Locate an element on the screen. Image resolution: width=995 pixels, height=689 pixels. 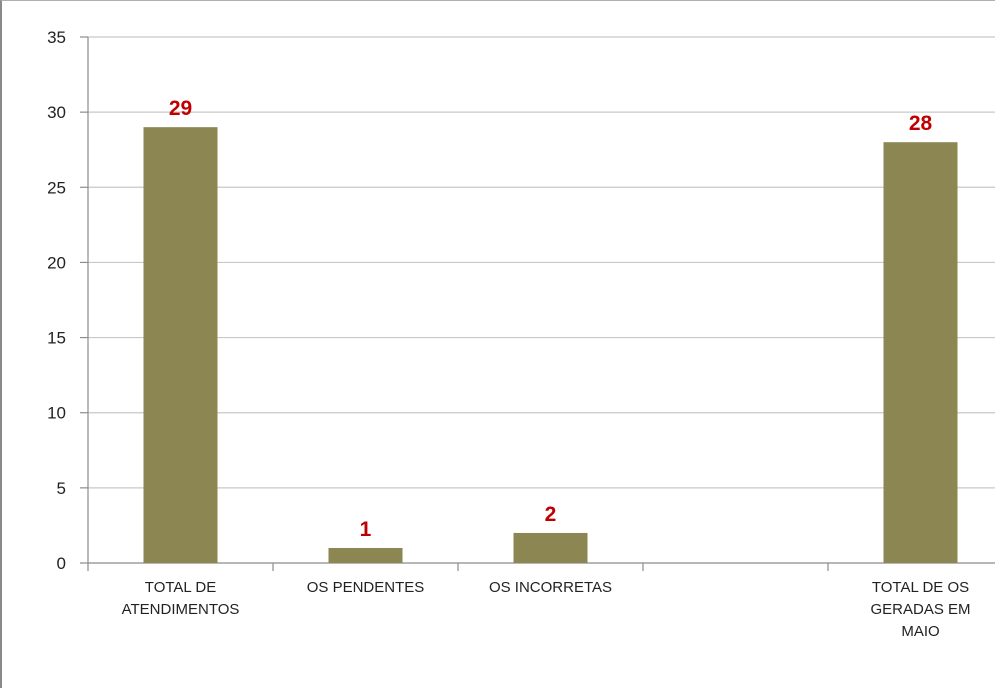
y-tick-label: 30 is located at coordinates (56, 112).